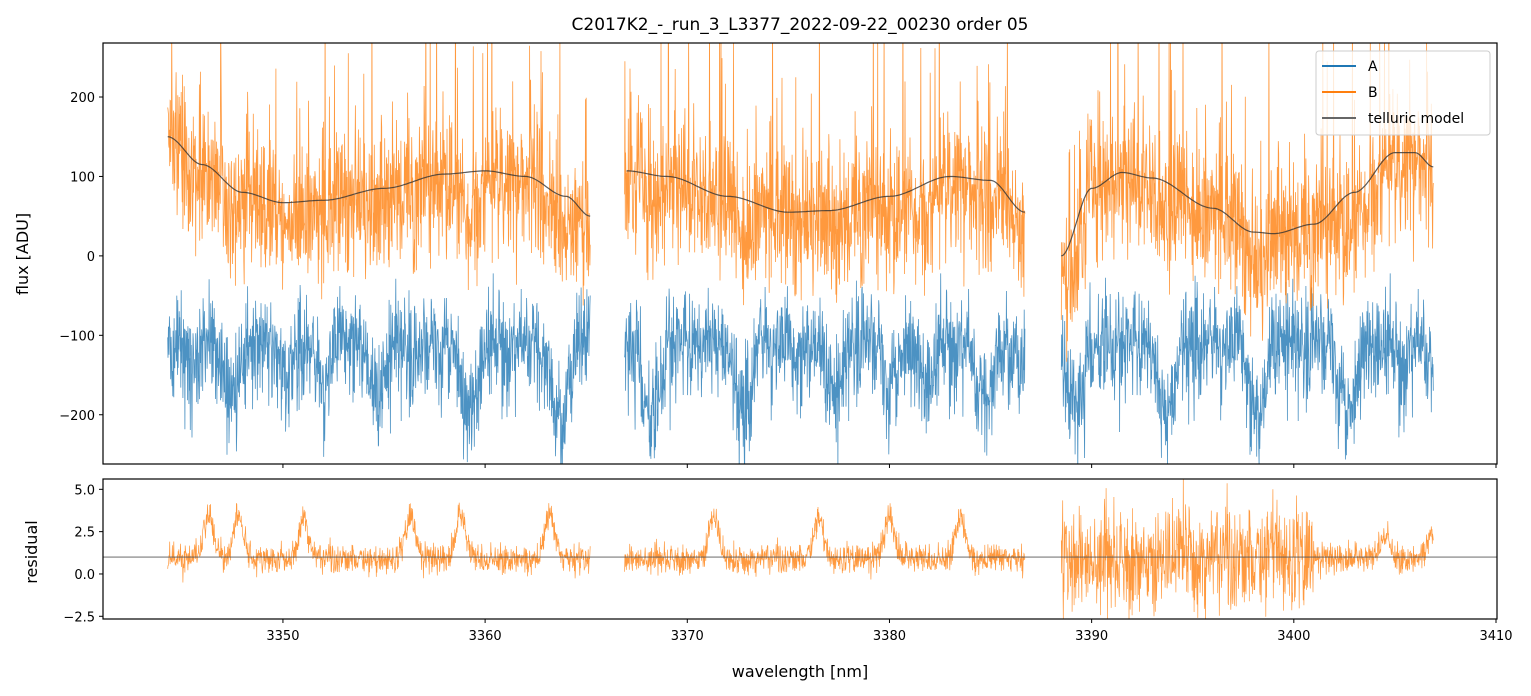 The height and width of the screenshot is (696, 1531). Describe the element at coordinates (1373, 93) in the screenshot. I see `legend-label-b: B` at that location.